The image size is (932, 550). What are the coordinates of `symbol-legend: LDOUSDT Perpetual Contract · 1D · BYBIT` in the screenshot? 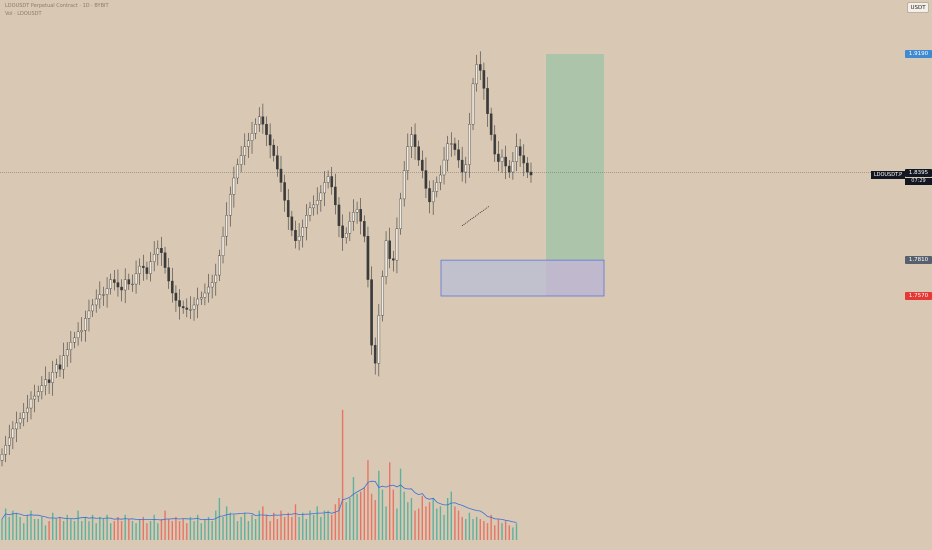 It's located at (57, 6).